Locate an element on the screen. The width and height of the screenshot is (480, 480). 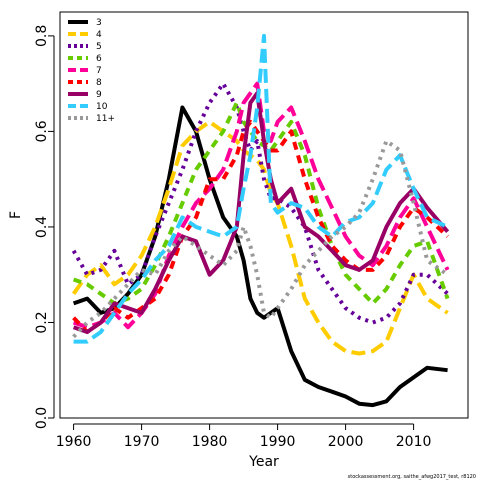
legend-label-1: 3 is located at coordinates (99, 23).